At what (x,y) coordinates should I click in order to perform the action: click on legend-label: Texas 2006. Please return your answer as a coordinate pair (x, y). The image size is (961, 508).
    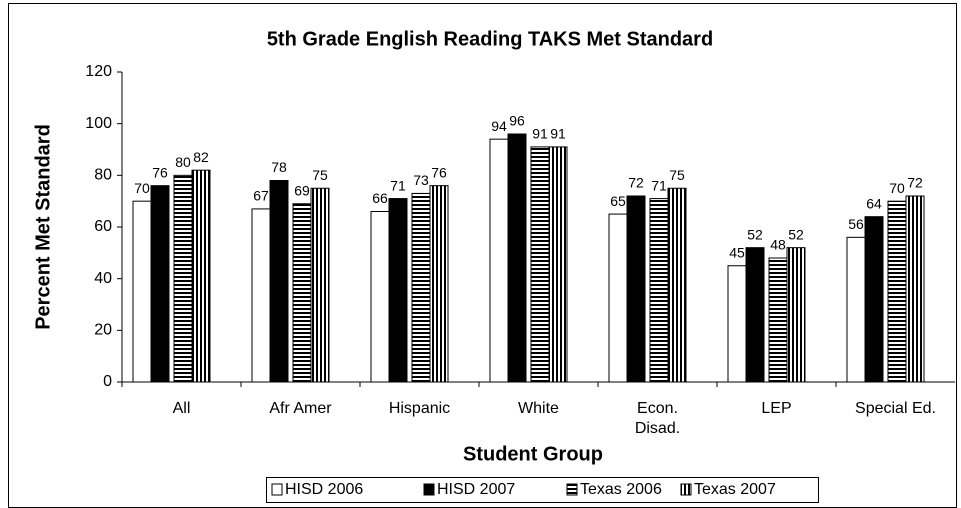
    Looking at the image, I should click on (621, 489).